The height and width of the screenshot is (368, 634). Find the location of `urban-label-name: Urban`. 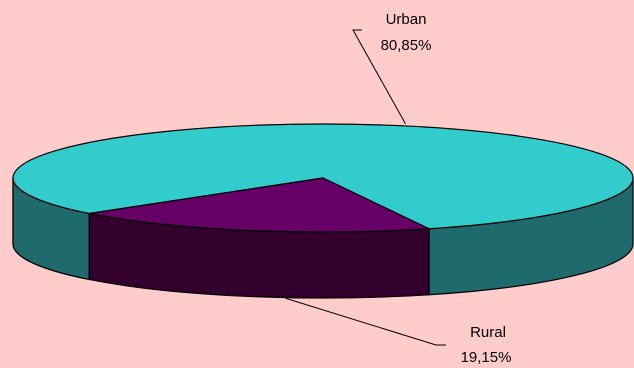

urban-label-name: Urban is located at coordinates (406, 19).